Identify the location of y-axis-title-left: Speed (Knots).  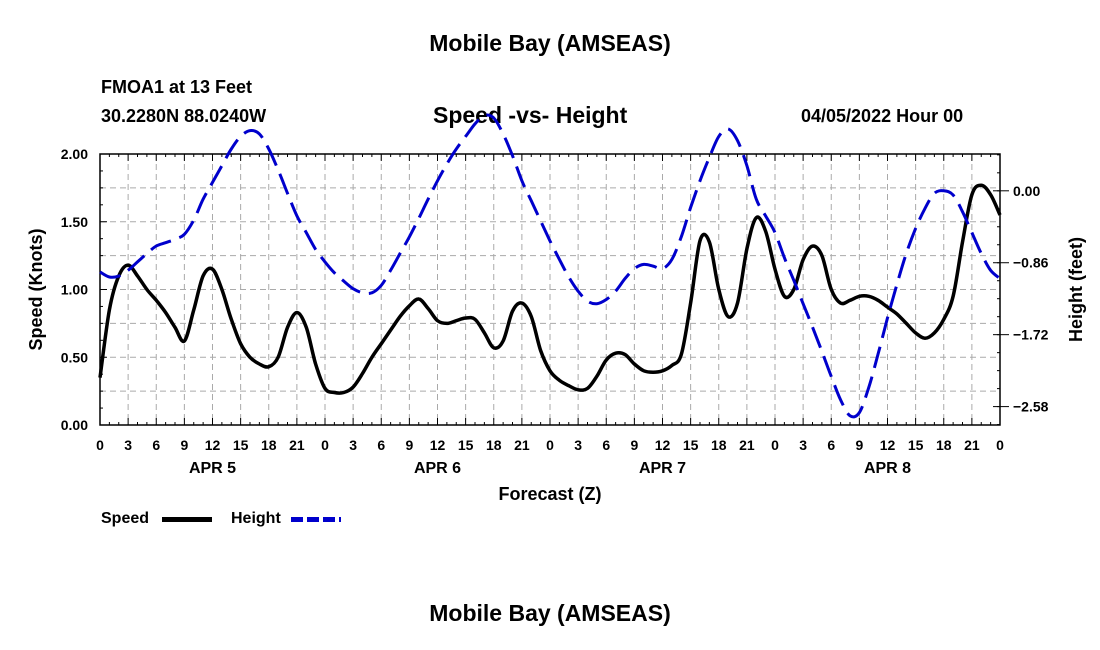
(36, 289).